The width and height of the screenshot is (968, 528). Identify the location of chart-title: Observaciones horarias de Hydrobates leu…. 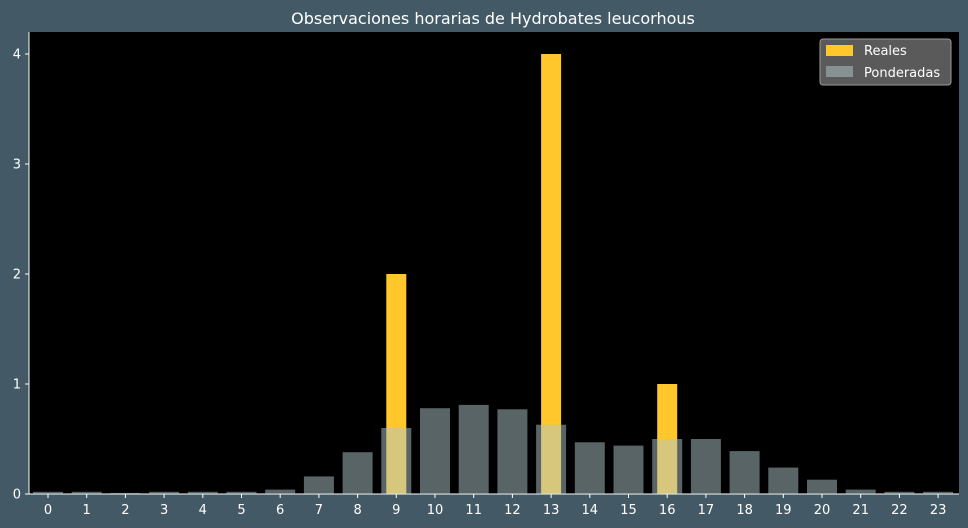
(493, 18).